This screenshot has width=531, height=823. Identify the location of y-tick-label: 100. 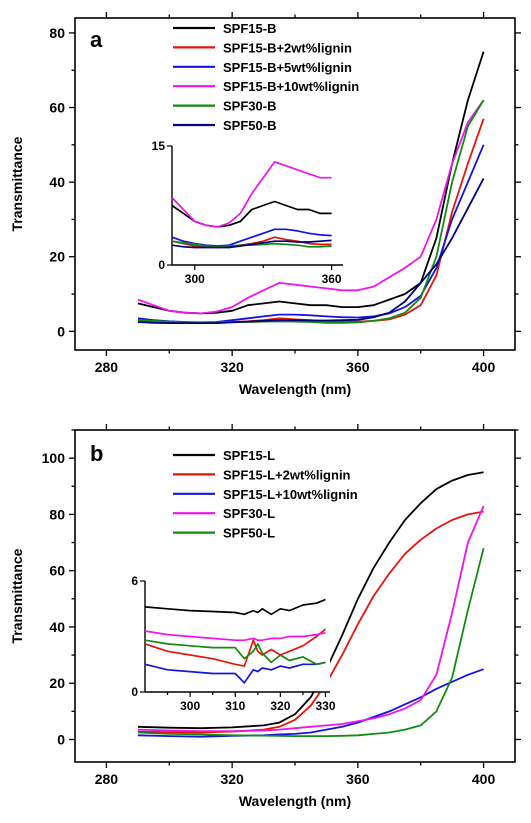
(54, 458).